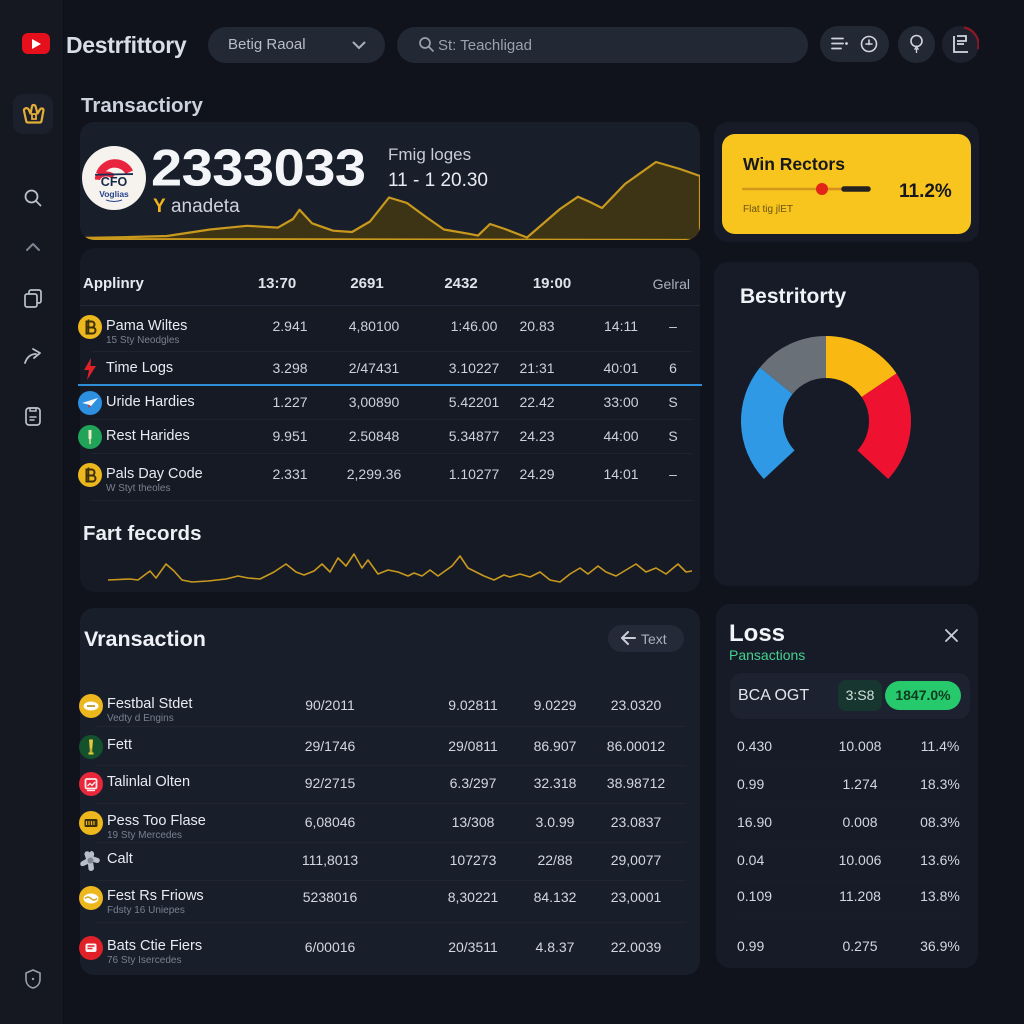  Describe the element at coordinates (114, 182) in the screenshot. I see `svg-text: CFO` at that location.